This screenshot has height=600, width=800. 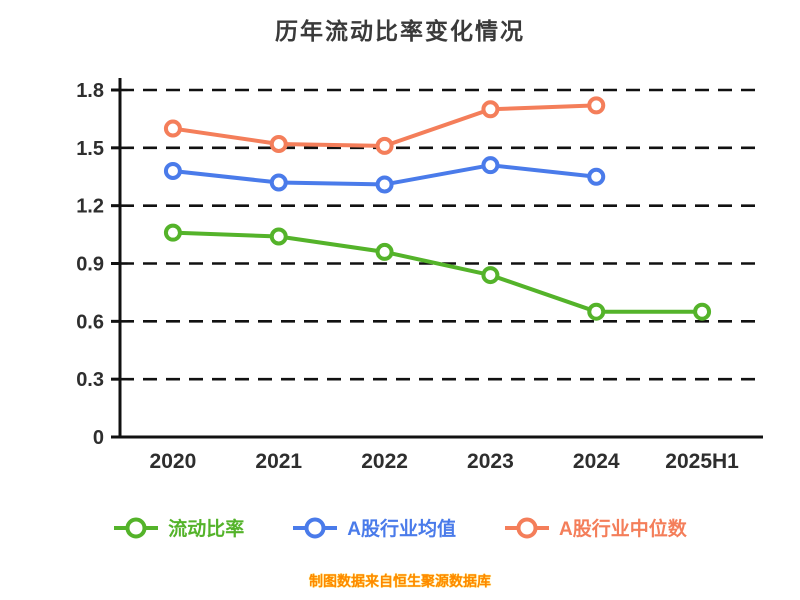 What do you see at coordinates (90, 322) in the screenshot?
I see `y-tick-label: 0.6` at bounding box center [90, 322].